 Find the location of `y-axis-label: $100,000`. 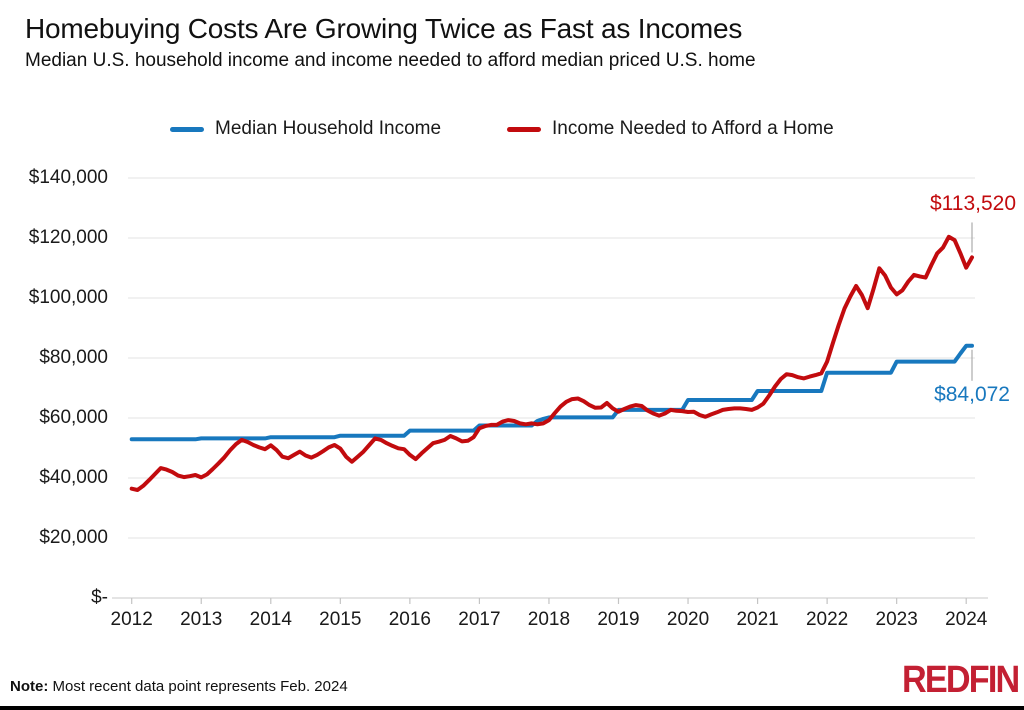

y-axis-label: $100,000 is located at coordinates (68, 297).